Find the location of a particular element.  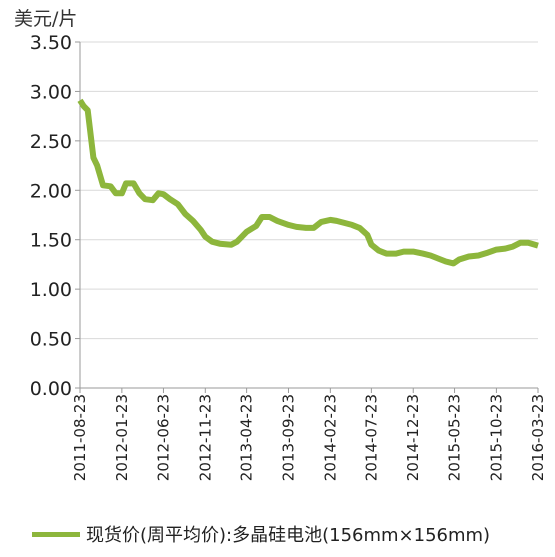

y-tick-label: 1.50 is located at coordinates (51, 241).